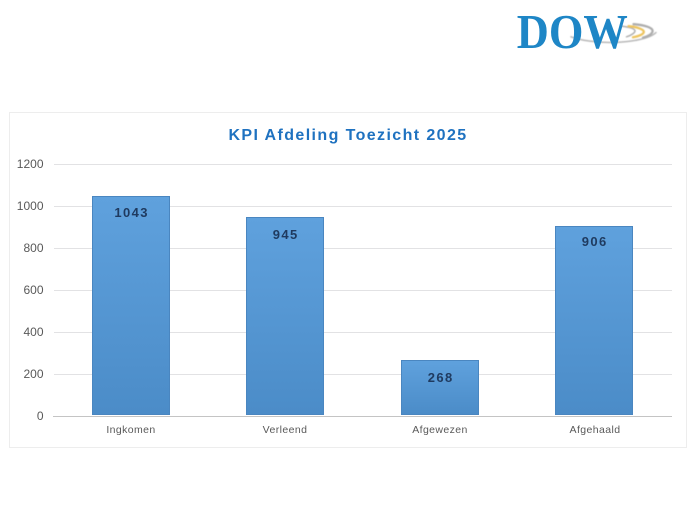  I want to click on svg-text: DOW, so click(572, 31).